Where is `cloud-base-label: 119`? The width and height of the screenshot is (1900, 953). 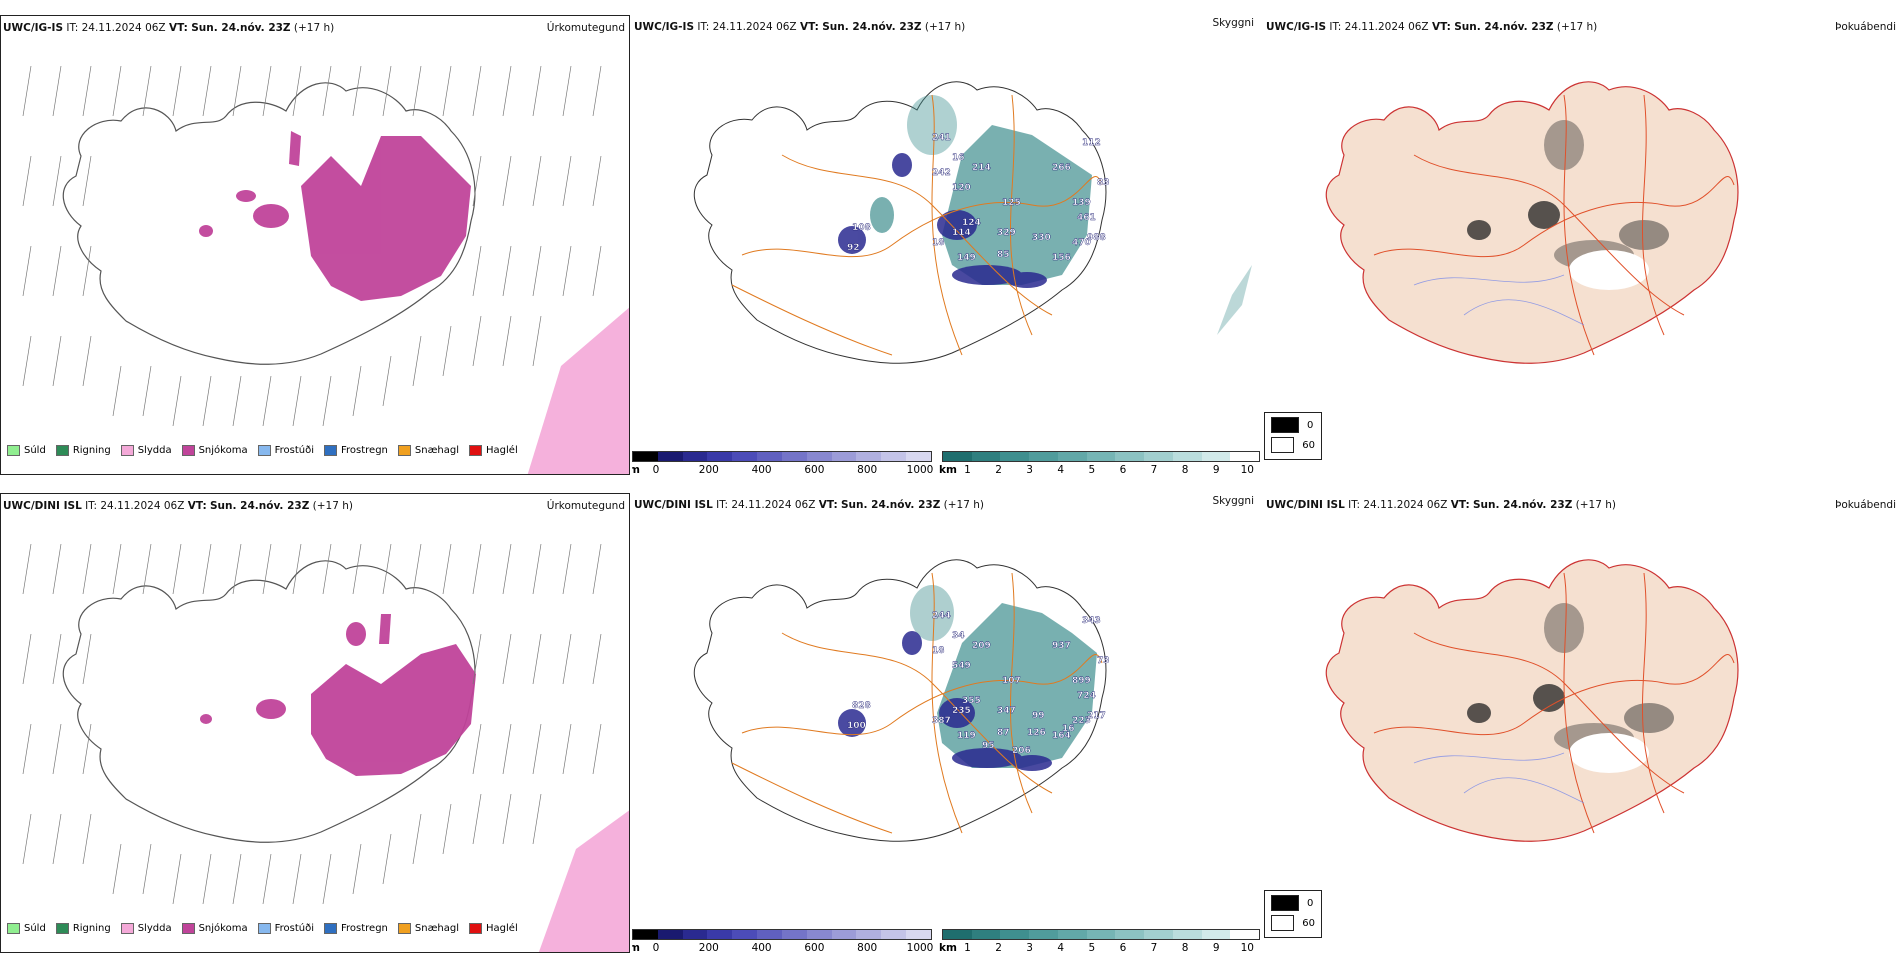
cloud-base-label: 119 is located at coordinates (966, 736).